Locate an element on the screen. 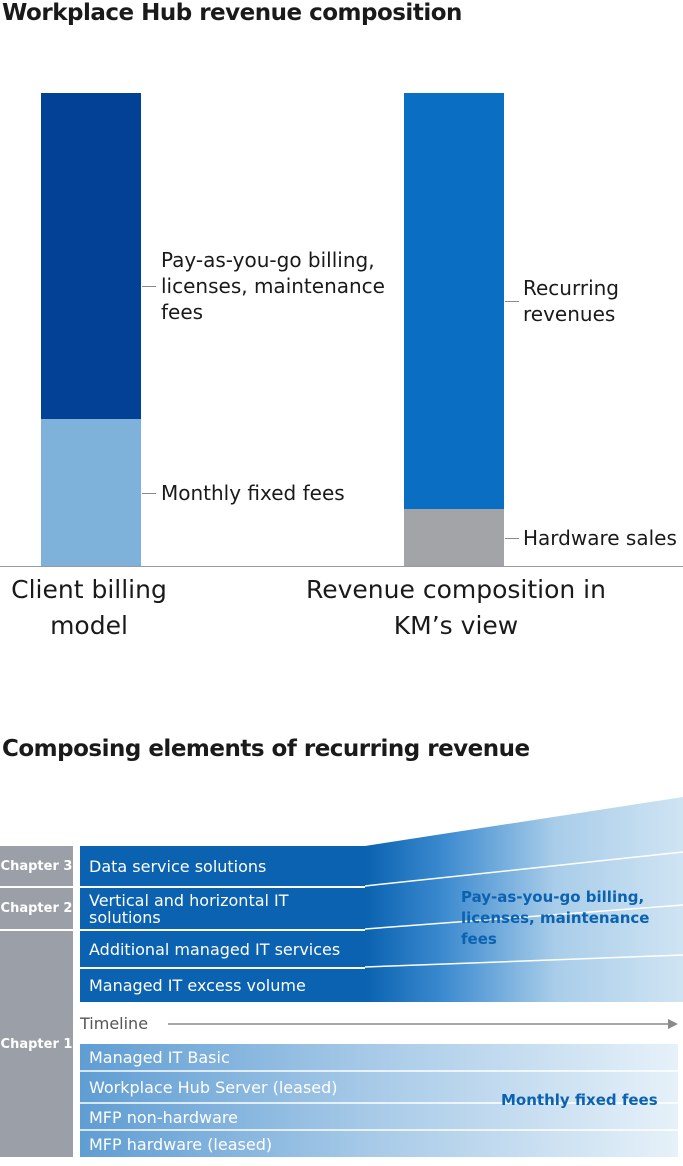  segment-label-monthly: Monthly fixed fees is located at coordinates (253, 493).